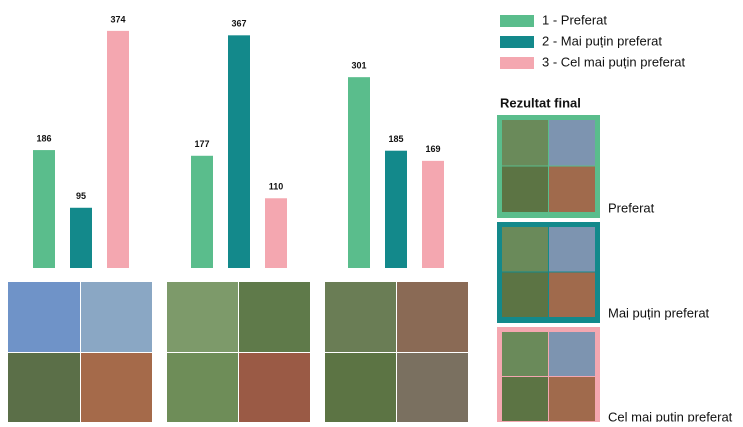  What do you see at coordinates (238, 24) in the screenshot?
I see `value-label: 367` at bounding box center [238, 24].